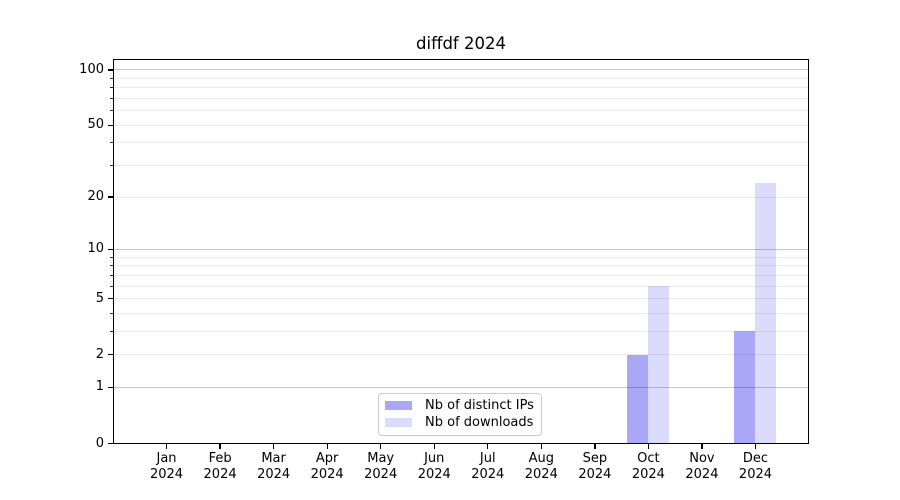  What do you see at coordinates (595, 458) in the screenshot?
I see `x-tick-month: Sep` at bounding box center [595, 458].